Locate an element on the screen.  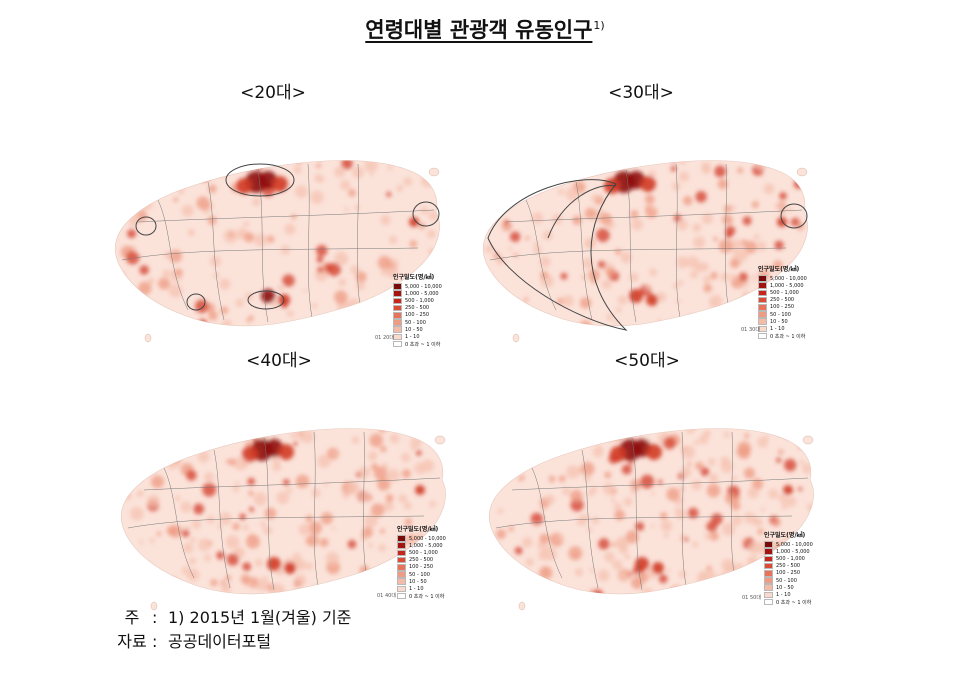
source-key: 자료 is located at coordinates (132, 641).